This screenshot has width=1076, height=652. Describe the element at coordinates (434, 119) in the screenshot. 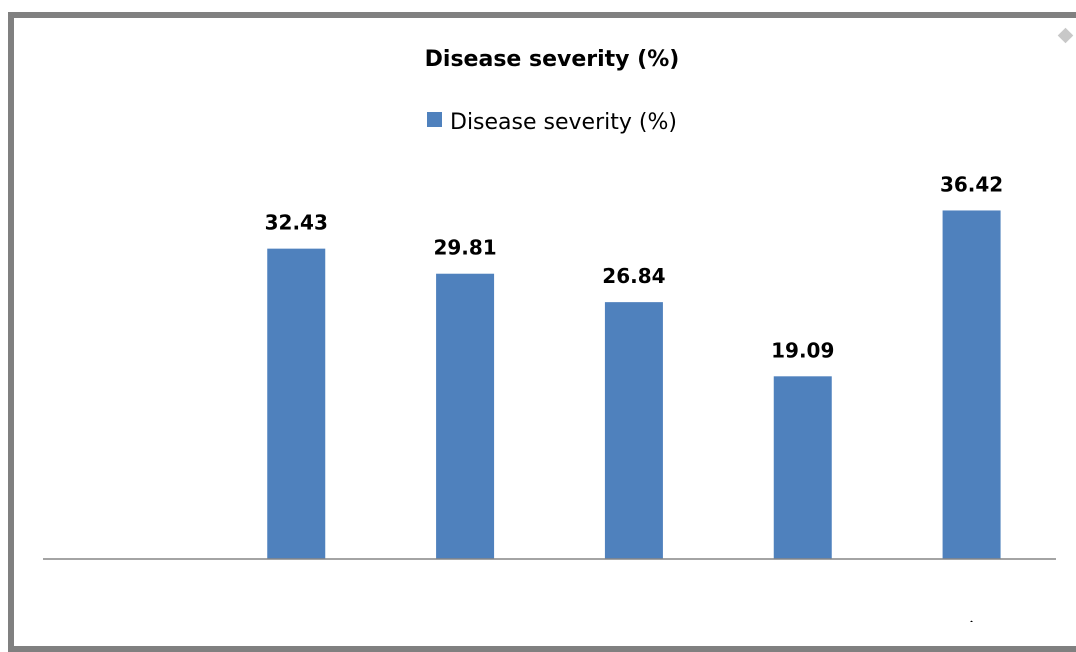

I see `legend-swatch` at that location.